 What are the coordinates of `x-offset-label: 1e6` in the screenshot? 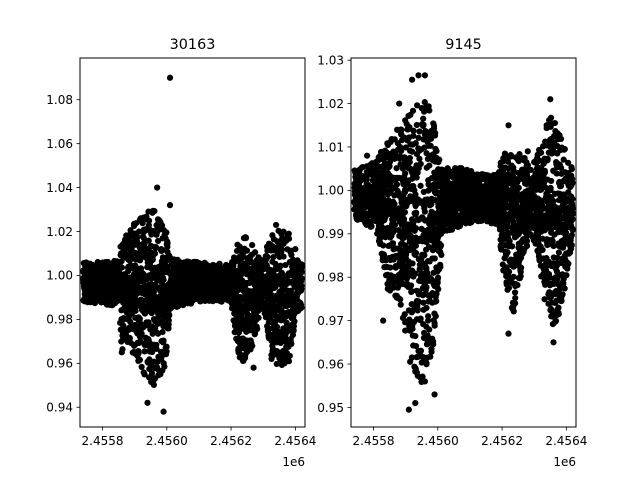 It's located at (293, 462).